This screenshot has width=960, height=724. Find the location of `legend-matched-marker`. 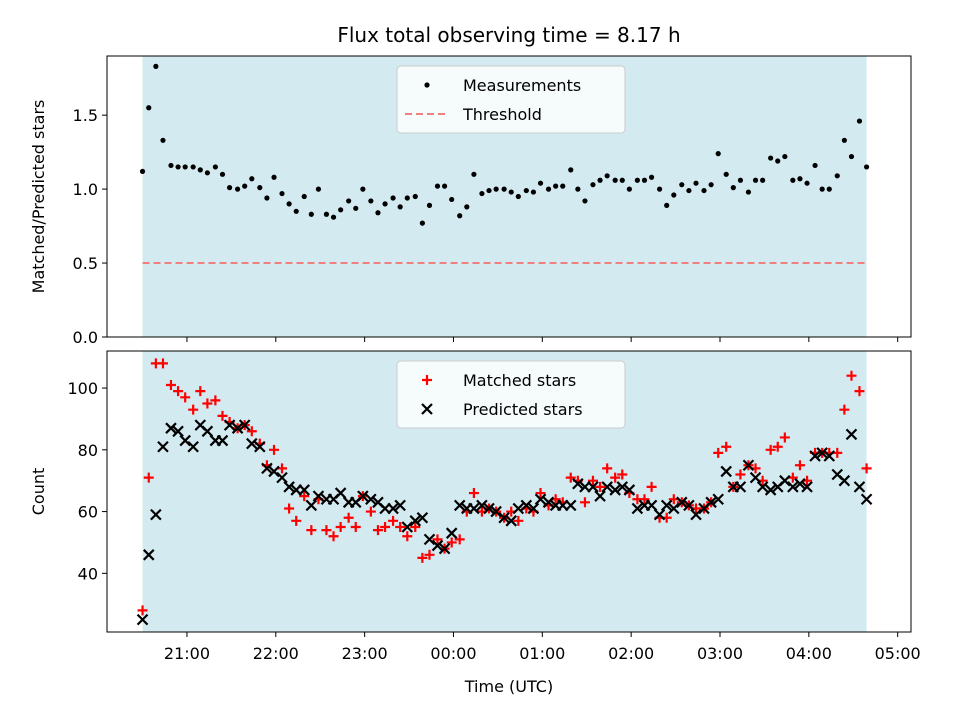

legend-matched-marker is located at coordinates (427, 380).